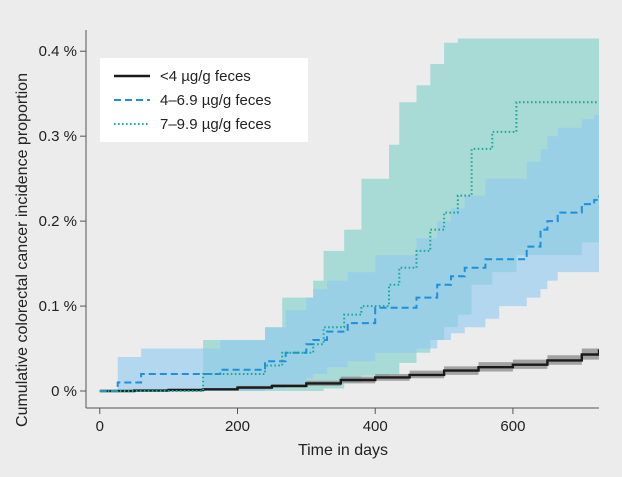 The width and height of the screenshot is (622, 477). Describe the element at coordinates (215, 124) in the screenshot. I see `legend-label-3: 7–9.9 µg/g feces` at that location.